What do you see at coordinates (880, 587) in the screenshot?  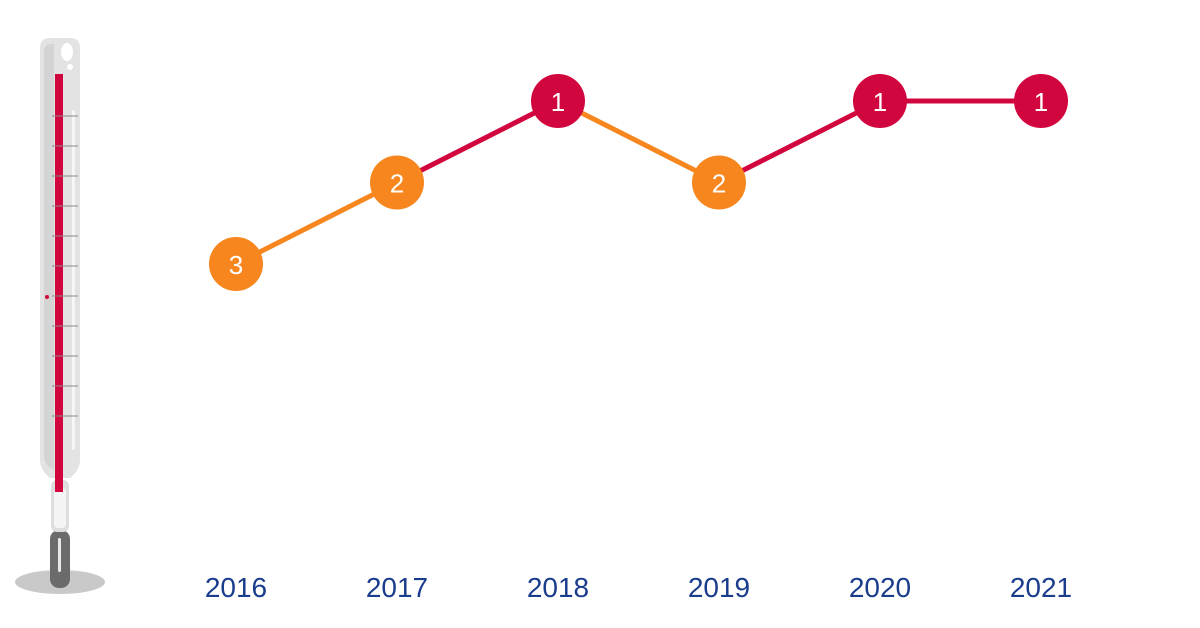 I see `x-tick-label: 2020` at bounding box center [880, 587].